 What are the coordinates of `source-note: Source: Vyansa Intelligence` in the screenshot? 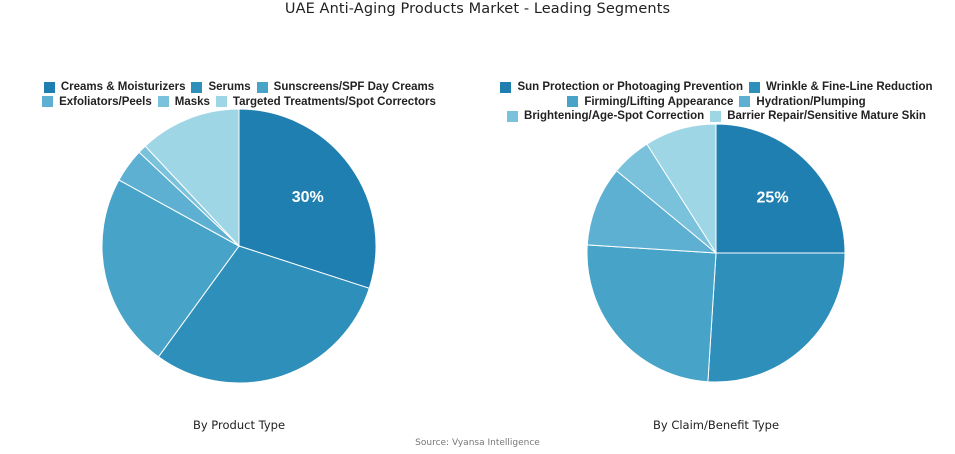 It's located at (477, 443).